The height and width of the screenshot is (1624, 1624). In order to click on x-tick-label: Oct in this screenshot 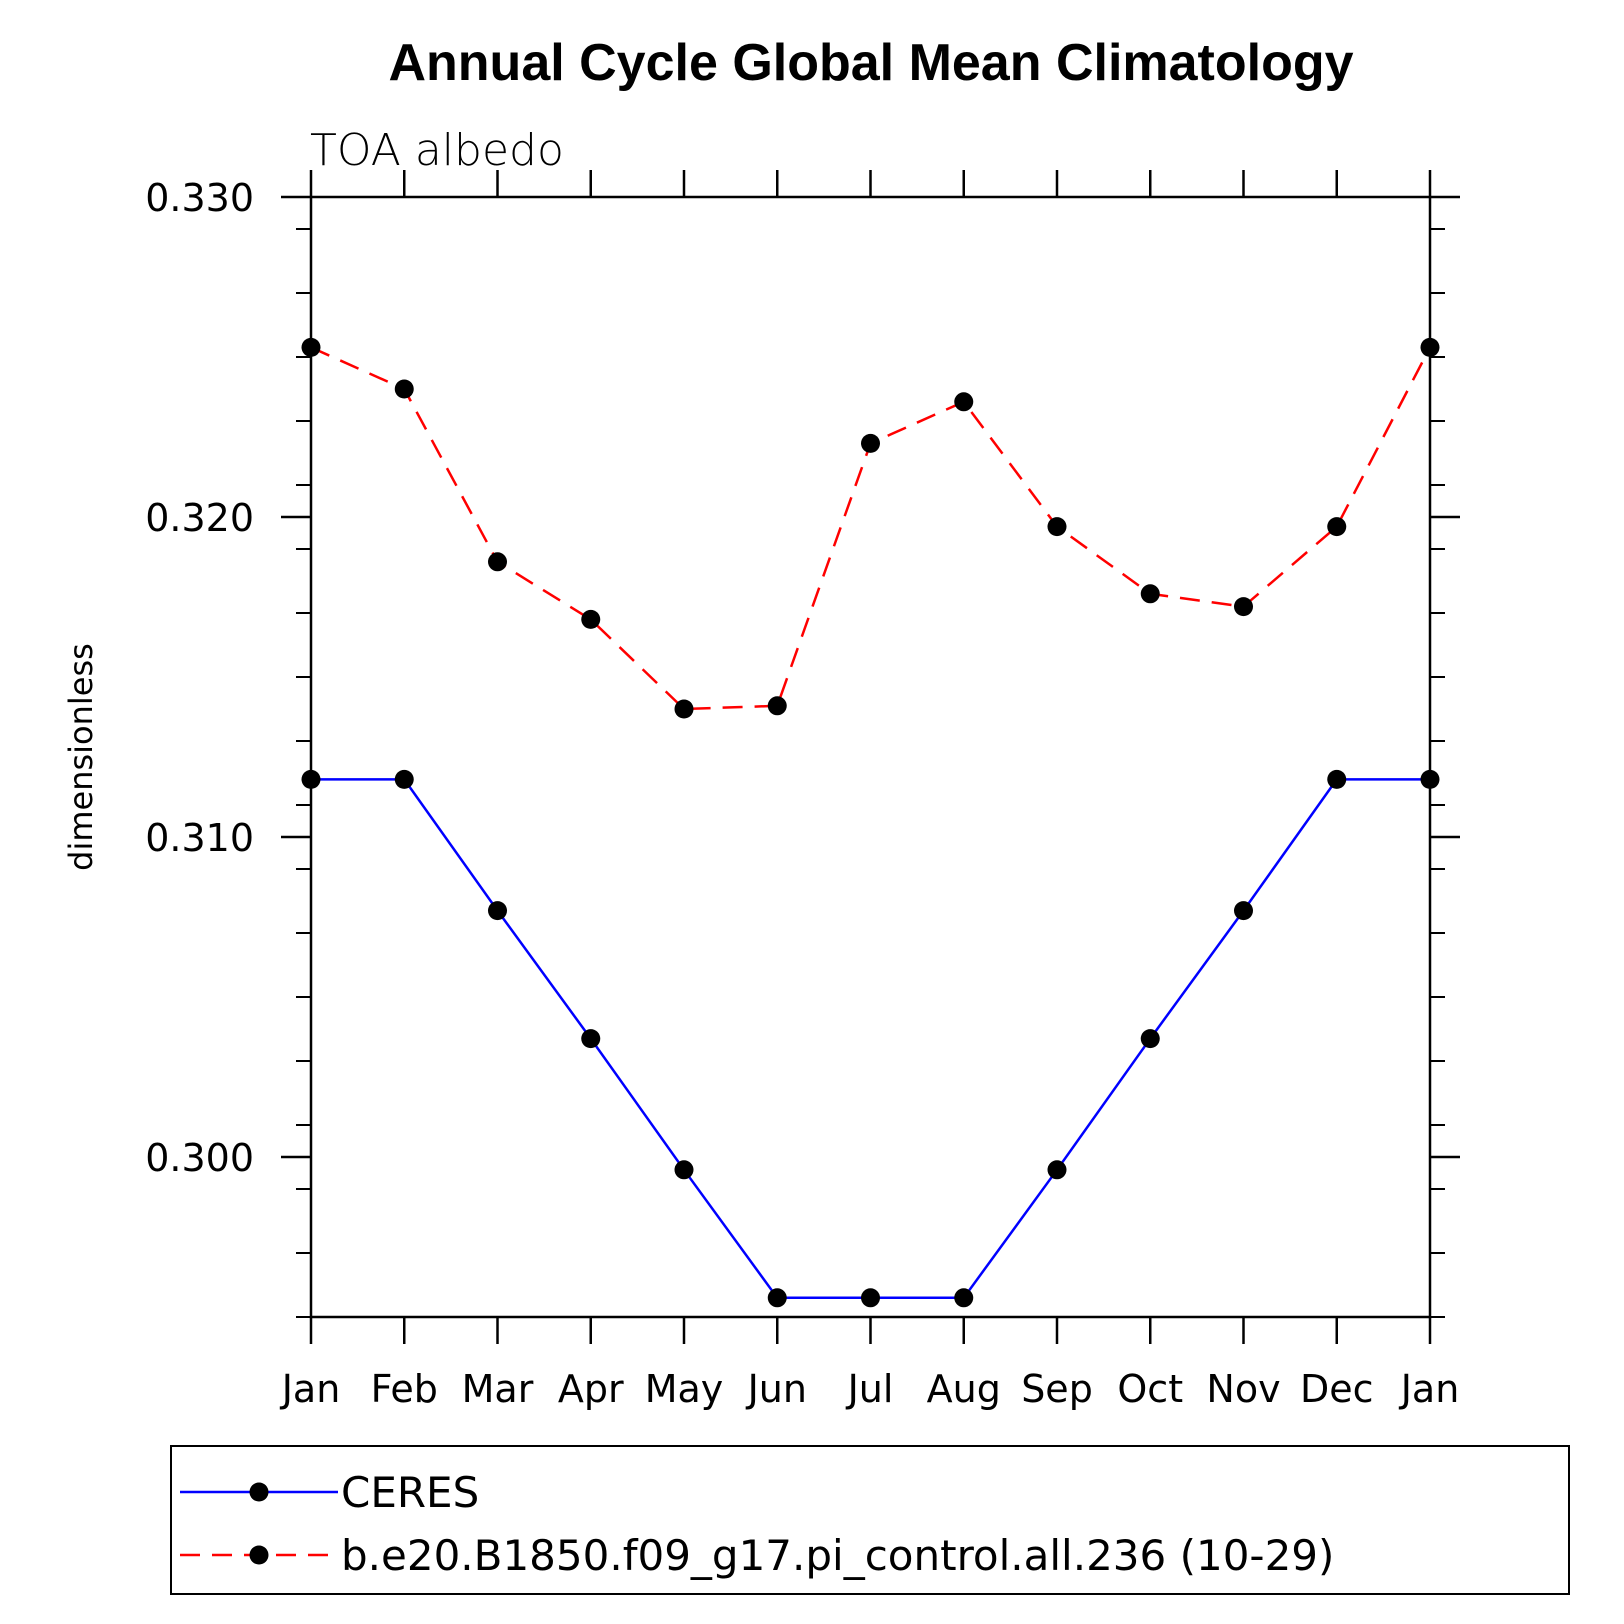, I will do `click(1150, 1389)`.